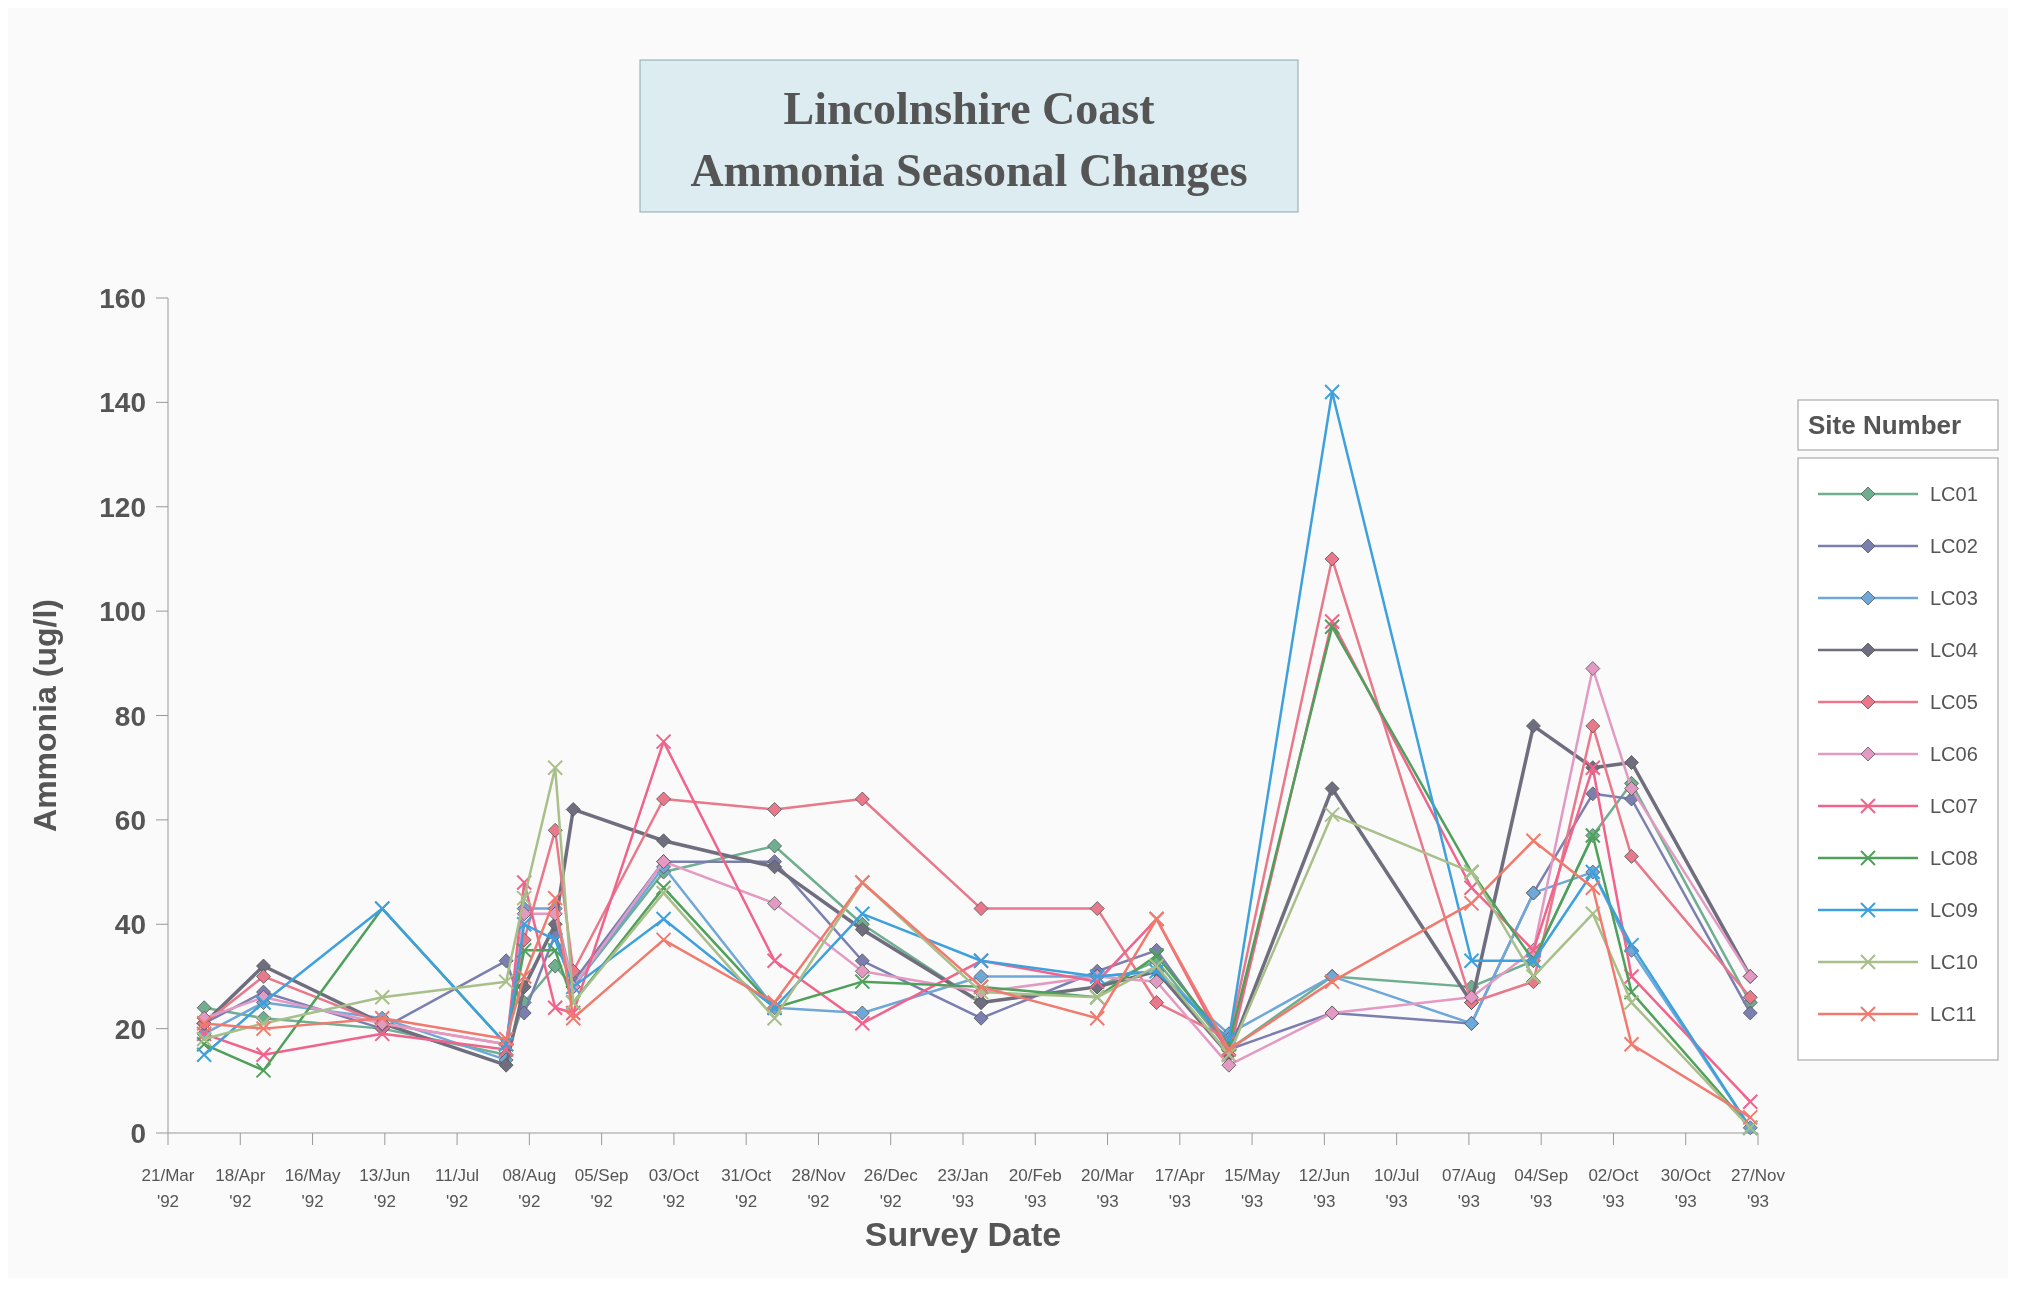 The height and width of the screenshot is (1289, 2023). What do you see at coordinates (1954, 962) in the screenshot?
I see `legend-label: LC10` at bounding box center [1954, 962].